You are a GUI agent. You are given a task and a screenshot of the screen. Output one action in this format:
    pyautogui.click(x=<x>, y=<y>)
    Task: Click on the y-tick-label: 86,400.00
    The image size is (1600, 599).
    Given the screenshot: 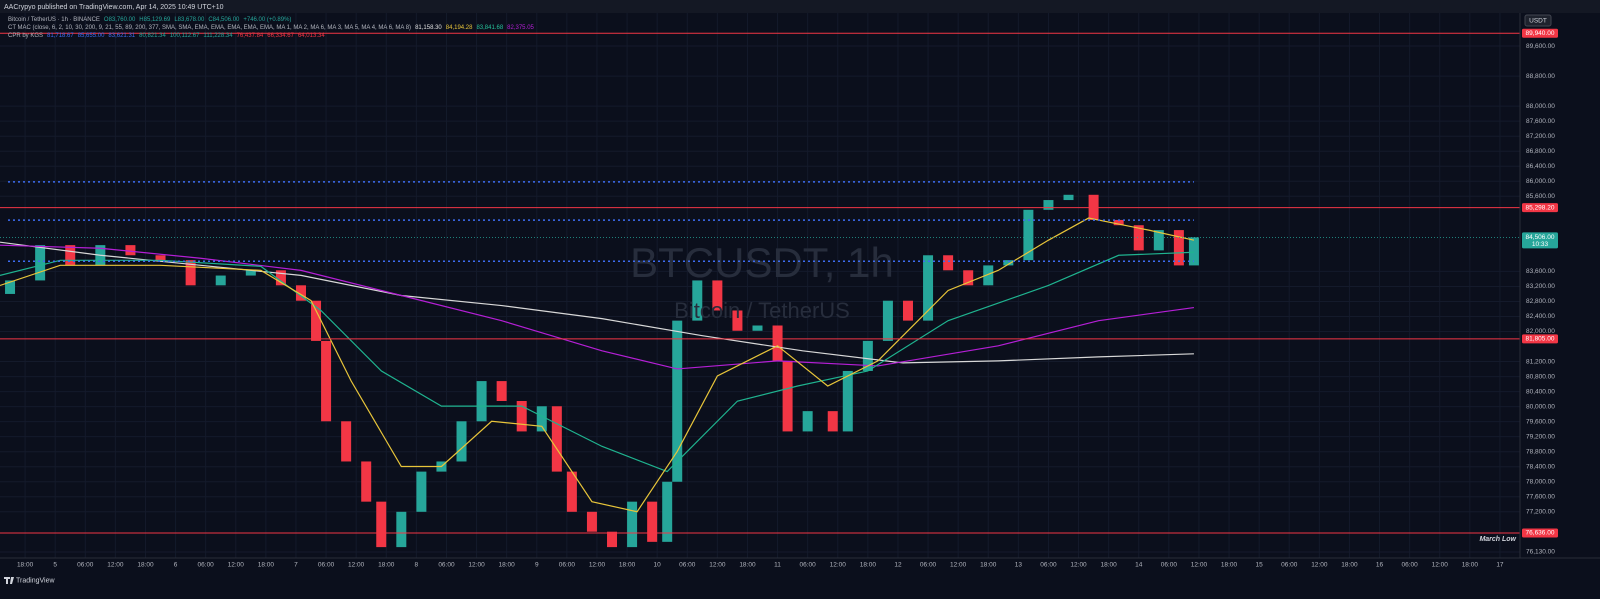 What is the action you would take?
    pyautogui.click(x=1540, y=166)
    